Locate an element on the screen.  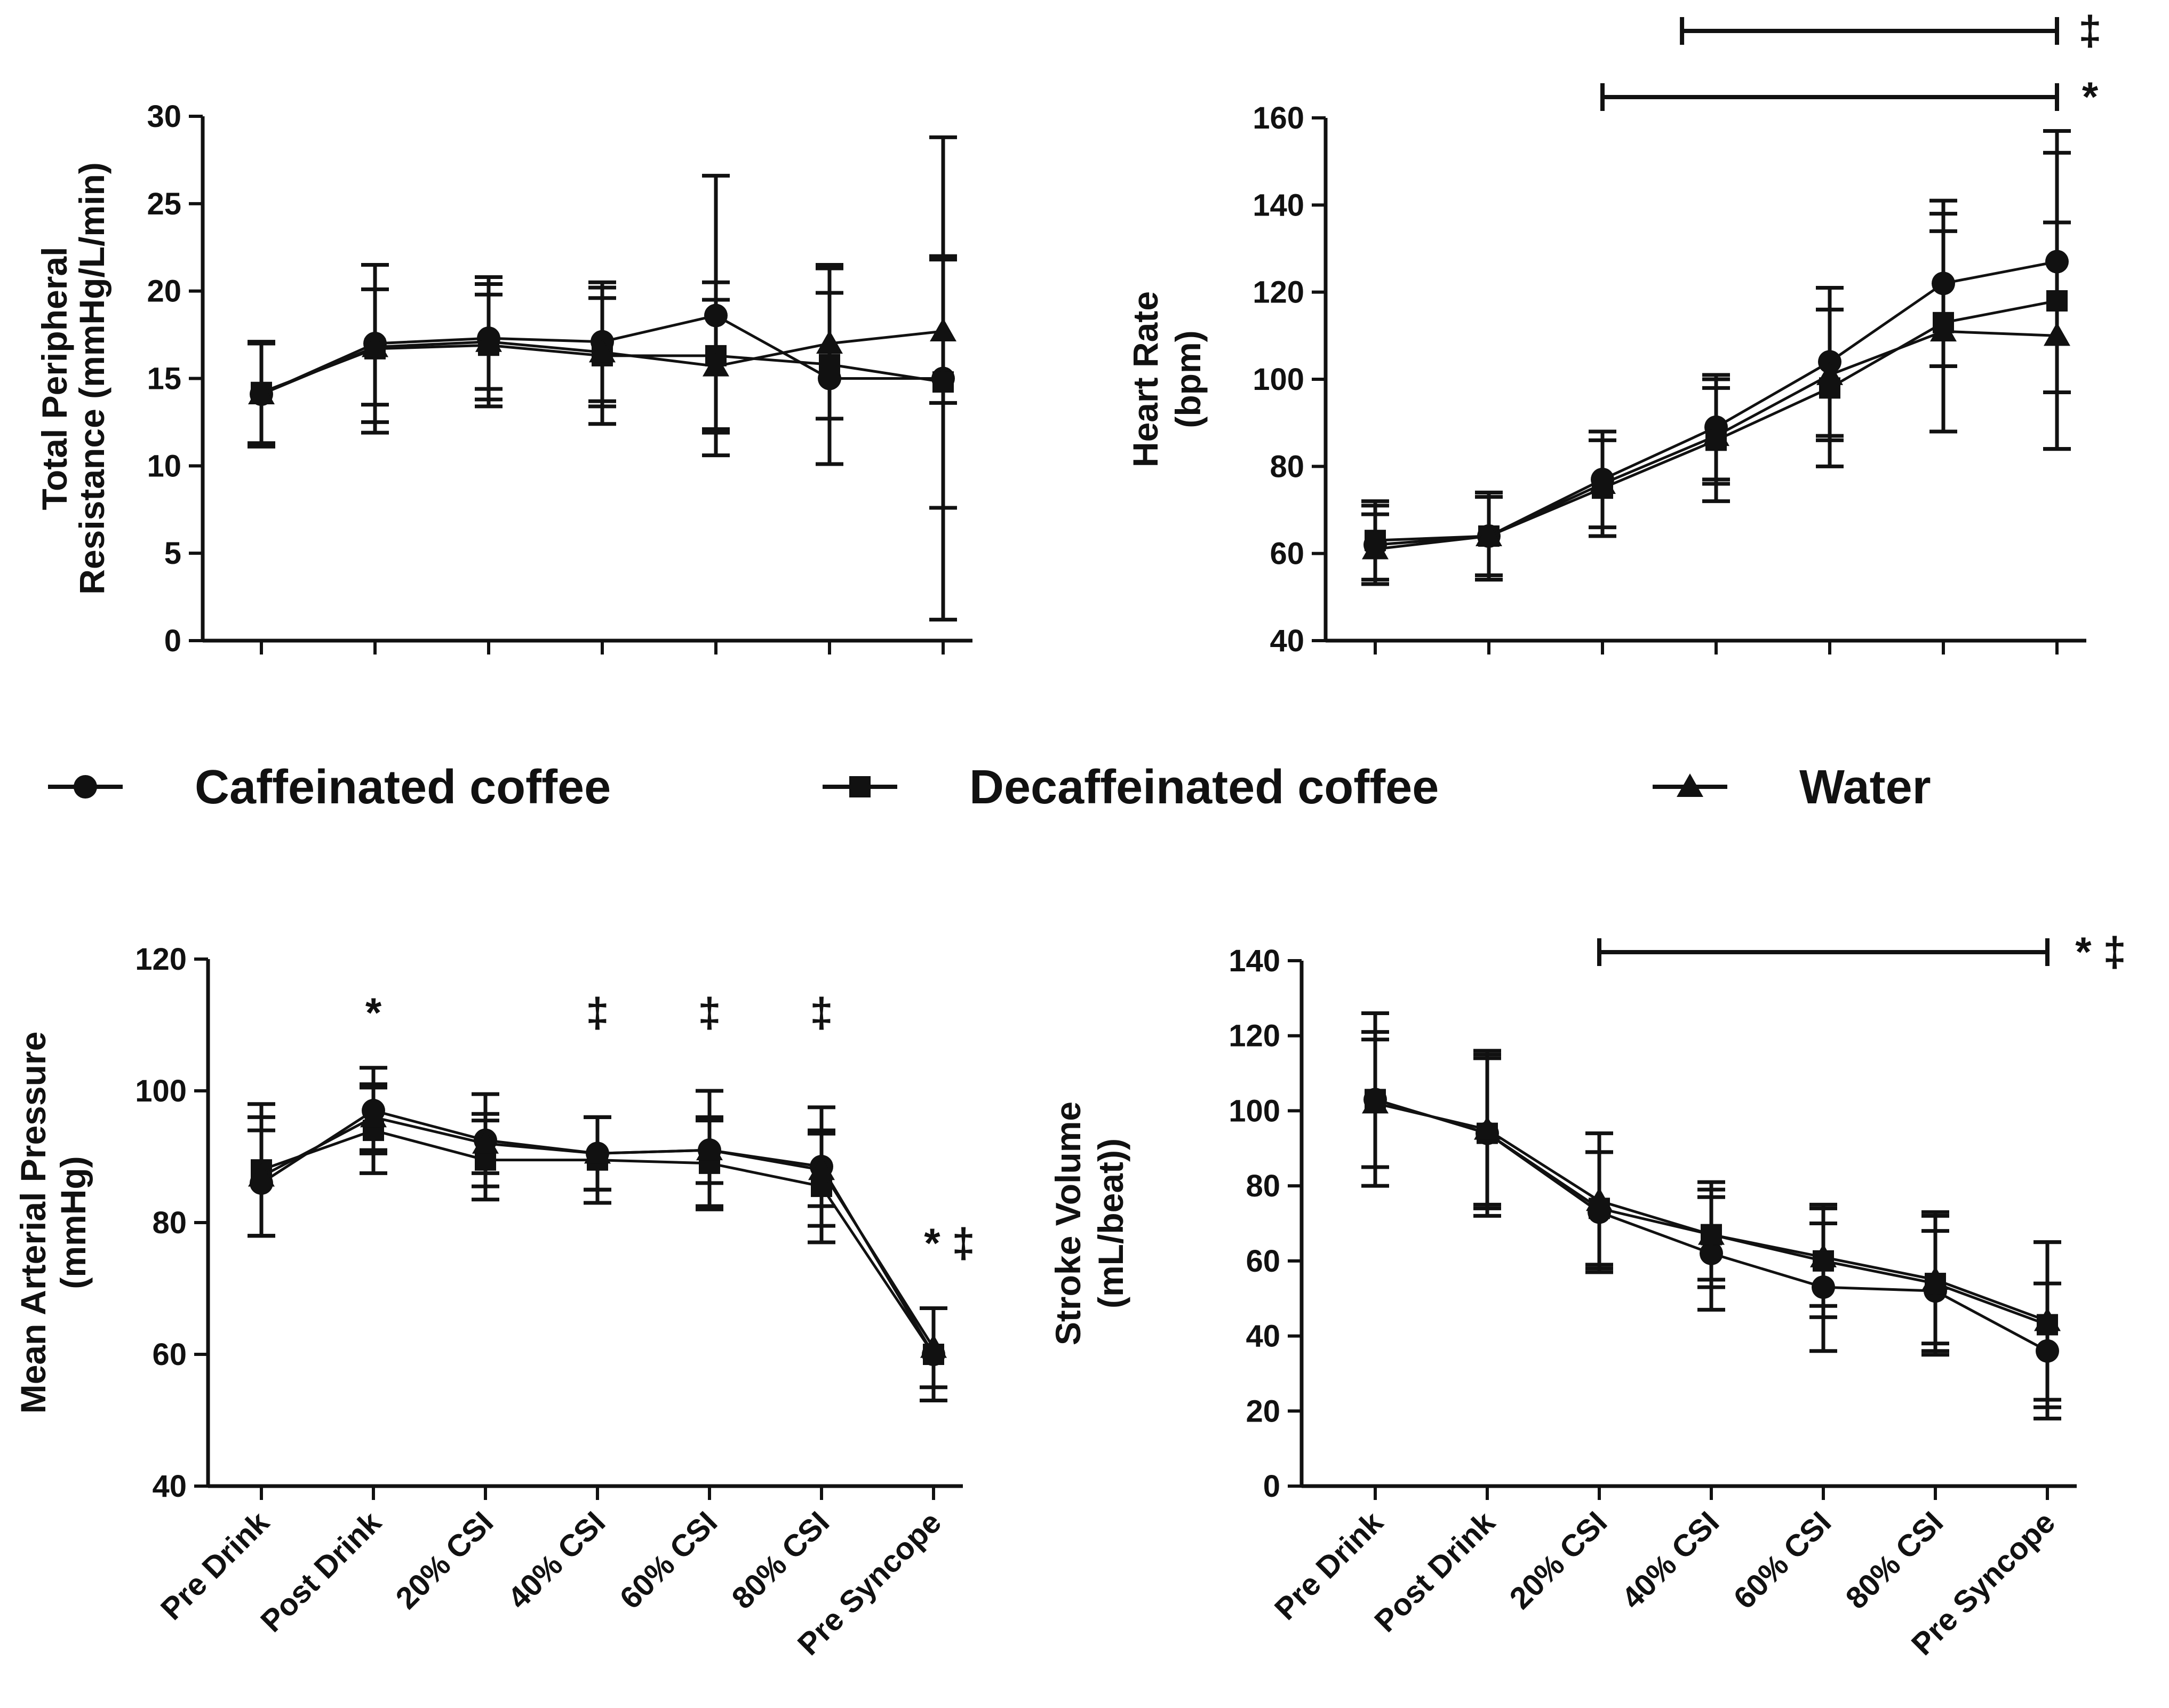
legend-item-decaffeinated-coffee: Decaffeinated coffee is located at coordinates (1131, 787).